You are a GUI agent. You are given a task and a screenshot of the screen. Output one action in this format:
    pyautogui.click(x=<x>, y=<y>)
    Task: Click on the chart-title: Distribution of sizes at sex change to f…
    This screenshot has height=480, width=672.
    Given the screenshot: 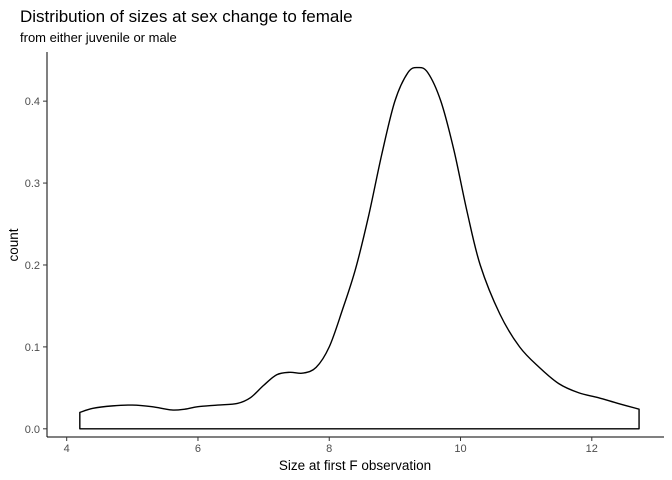 What is the action you would take?
    pyautogui.click(x=186, y=16)
    